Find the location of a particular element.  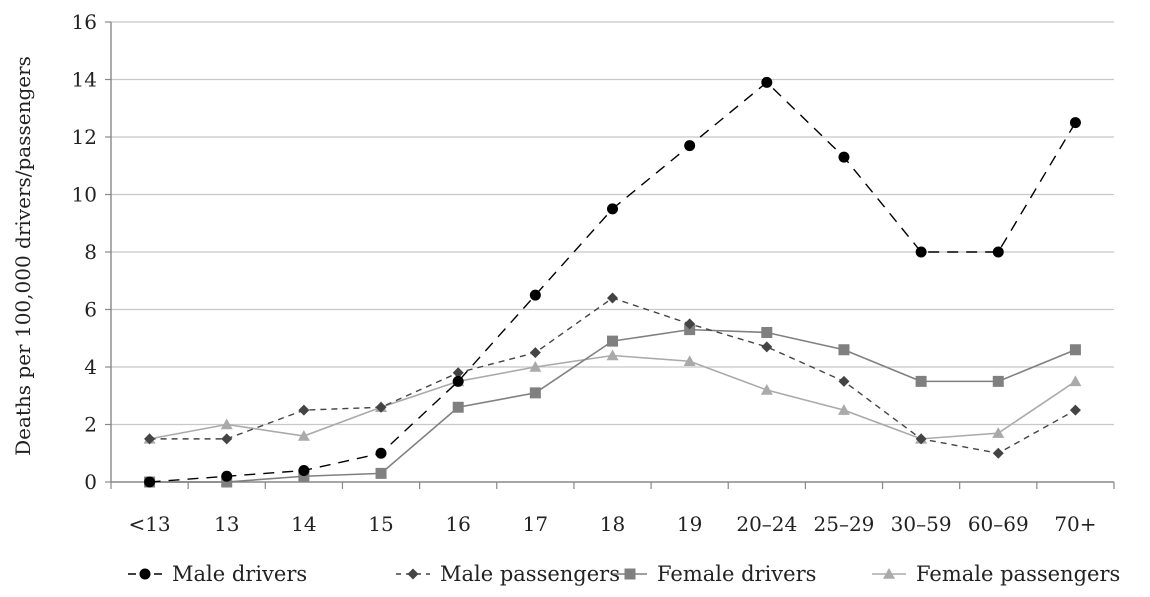

y-tick-label: 16 is located at coordinates (84, 22).